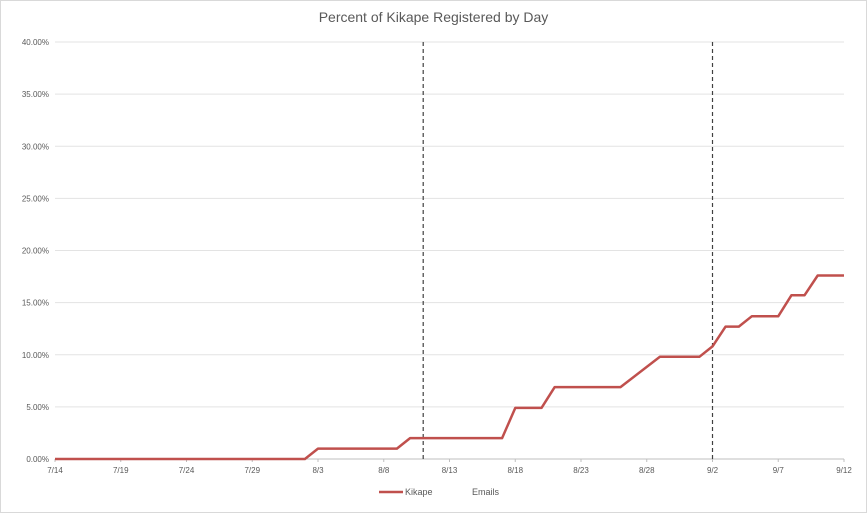 The height and width of the screenshot is (513, 867). Describe the element at coordinates (419, 492) in the screenshot. I see `legend-label-kikape: Kikape` at that location.